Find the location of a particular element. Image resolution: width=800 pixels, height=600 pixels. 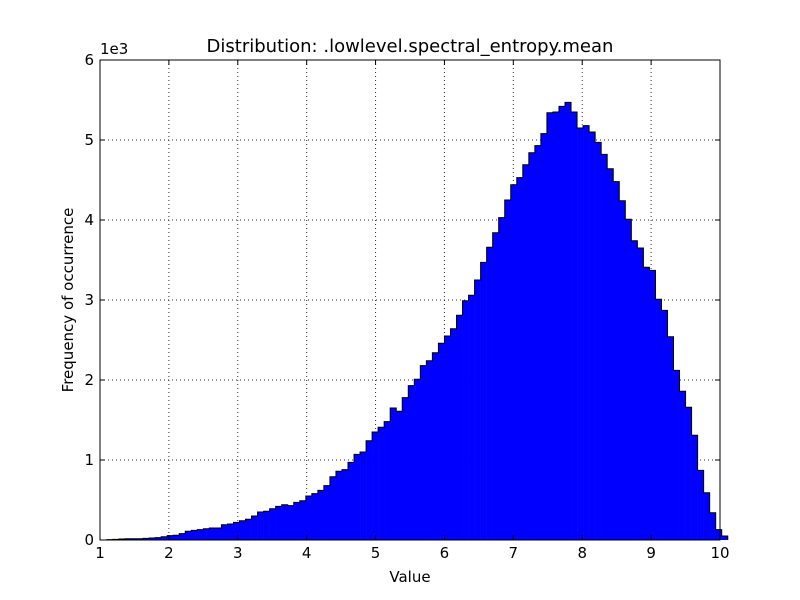

y-tick-label: 1 is located at coordinates (89, 460).